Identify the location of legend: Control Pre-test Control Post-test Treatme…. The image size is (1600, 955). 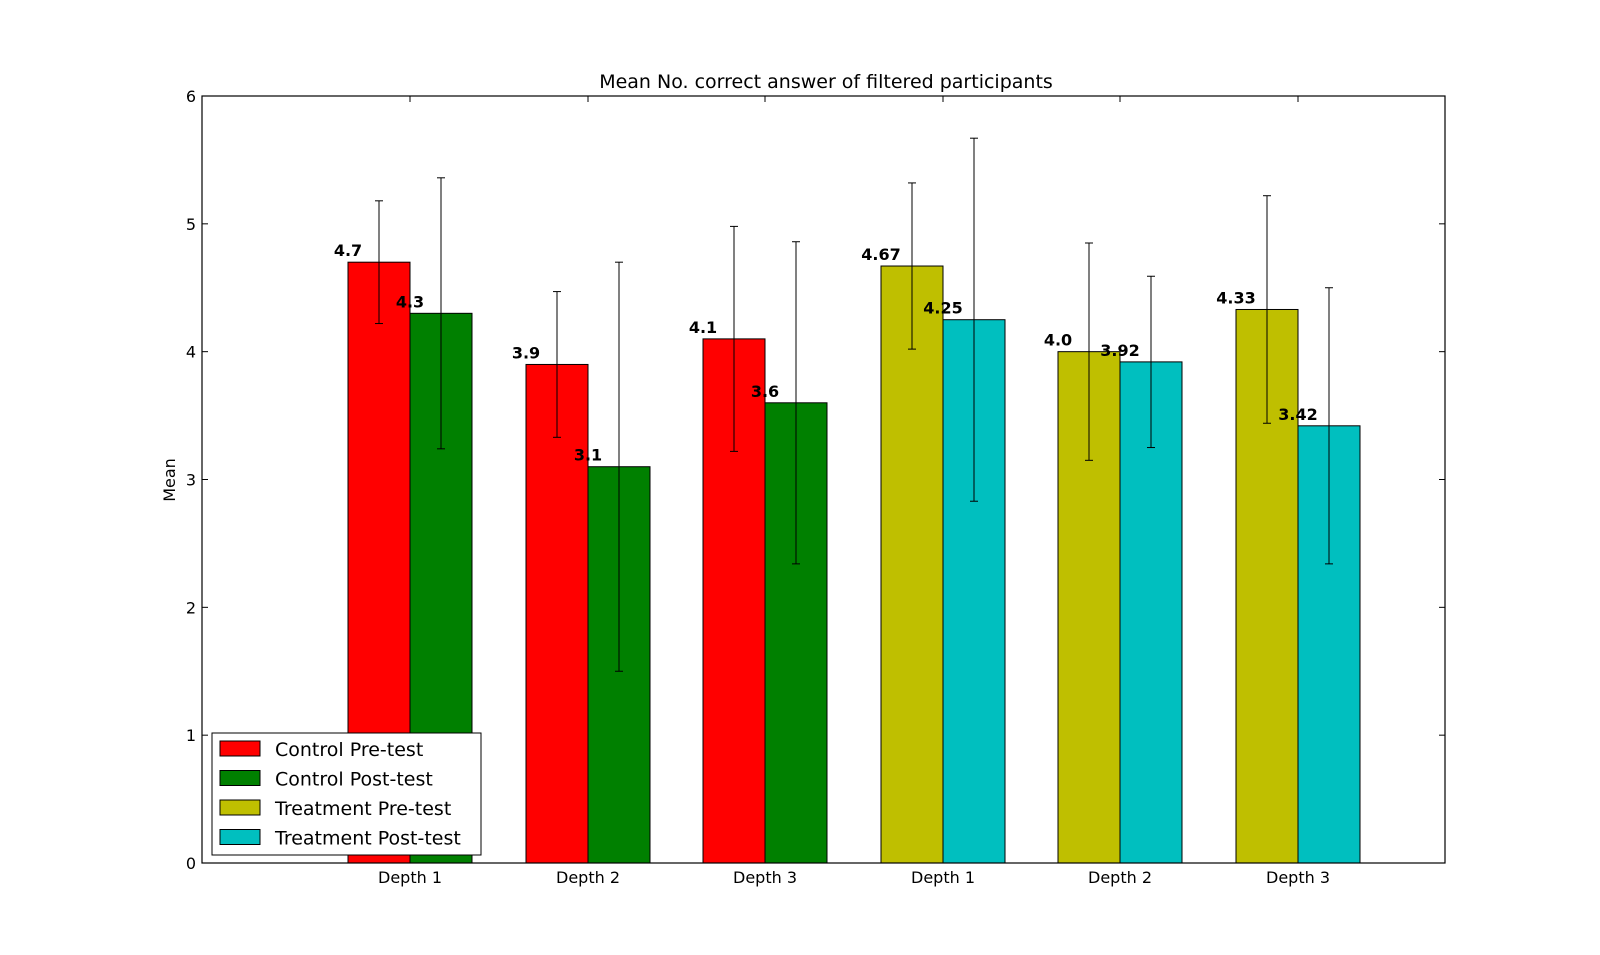
(346, 794).